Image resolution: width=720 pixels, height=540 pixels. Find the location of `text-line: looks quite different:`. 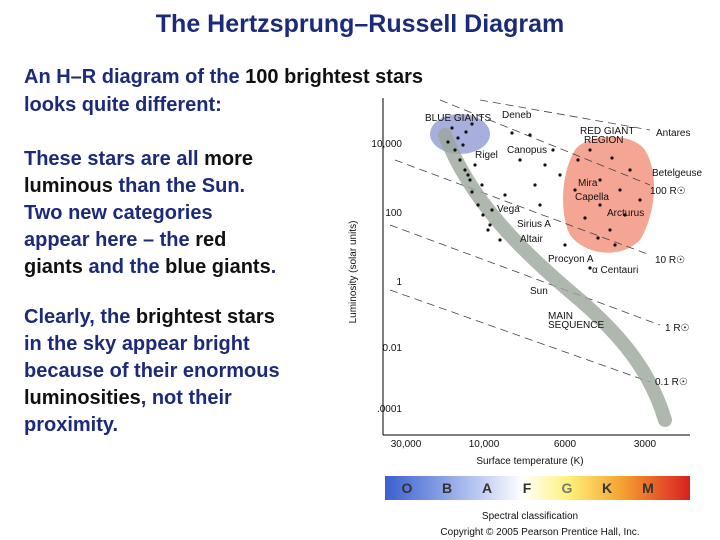

text-line: looks quite different: is located at coordinates (123, 105).